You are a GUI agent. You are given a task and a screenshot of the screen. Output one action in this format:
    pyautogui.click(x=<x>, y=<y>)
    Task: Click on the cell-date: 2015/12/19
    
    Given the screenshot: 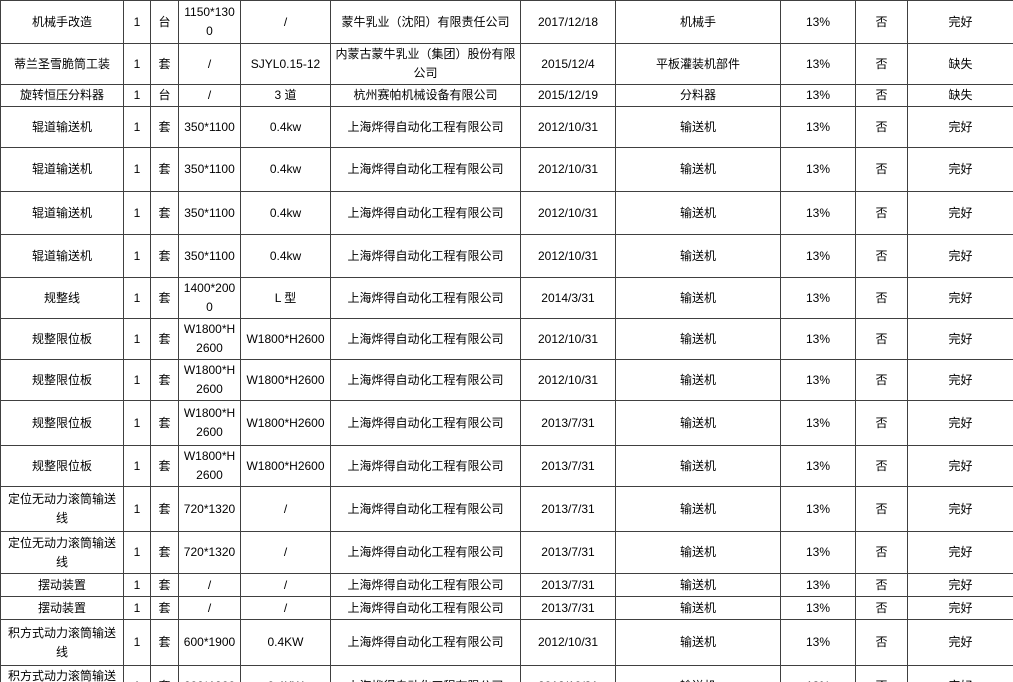 What is the action you would take?
    pyautogui.click(x=568, y=95)
    